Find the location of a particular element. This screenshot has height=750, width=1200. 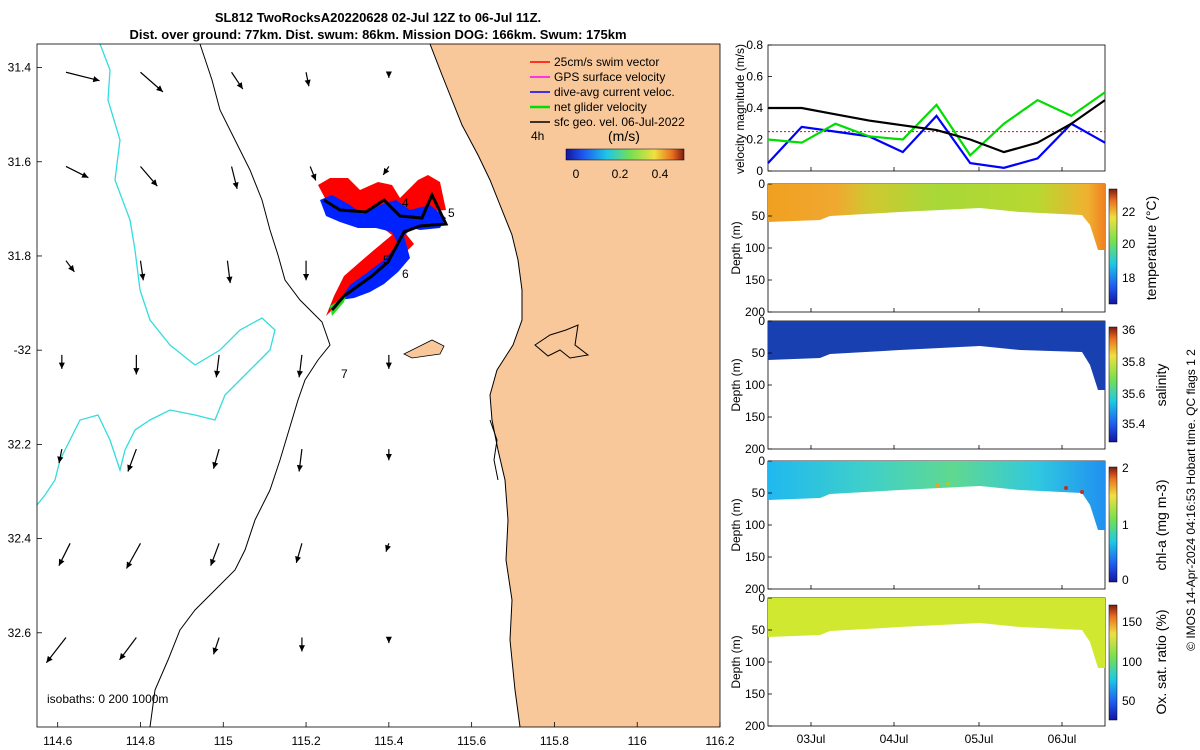

day-label: 6 is located at coordinates (405, 274).